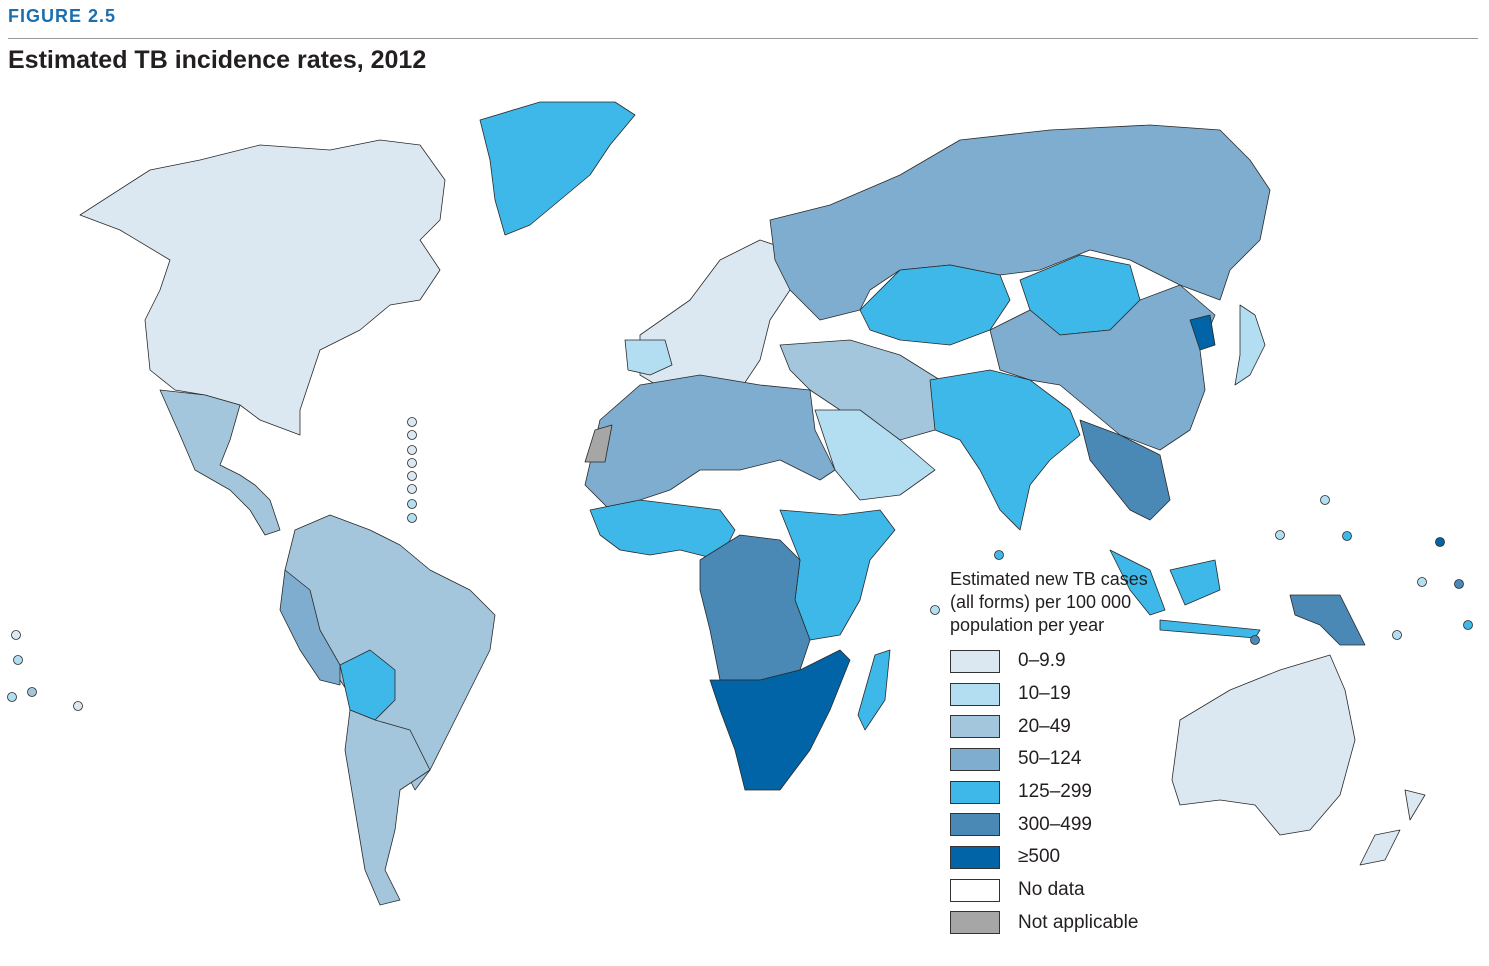 Image resolution: width=1489 pixels, height=966 pixels. Describe the element at coordinates (1250, 345) in the screenshot. I see `region-japan` at that location.